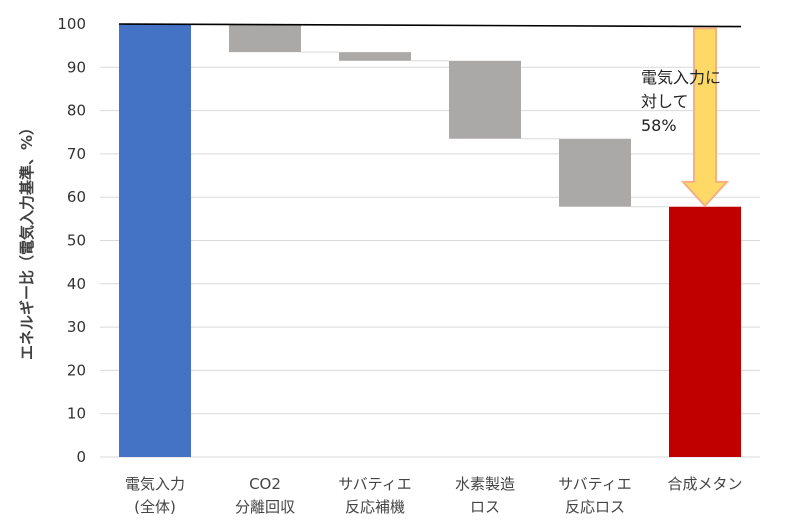  Describe the element at coordinates (704, 484) in the screenshot. I see `x-category-label: 合成メタン` at that location.